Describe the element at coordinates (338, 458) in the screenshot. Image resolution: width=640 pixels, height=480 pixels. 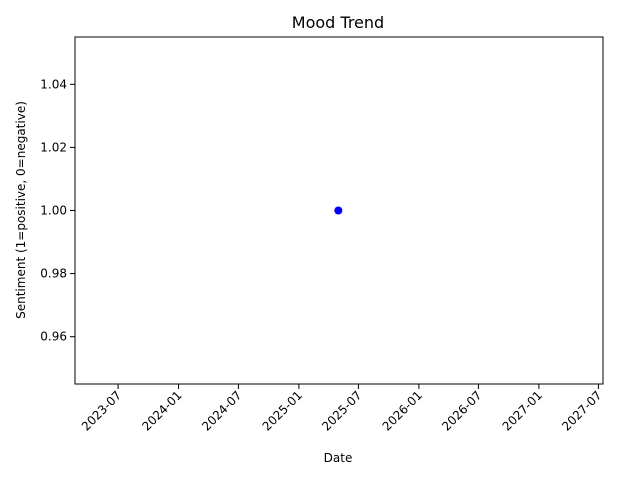
I see `x-axis-label: Date` at that location.